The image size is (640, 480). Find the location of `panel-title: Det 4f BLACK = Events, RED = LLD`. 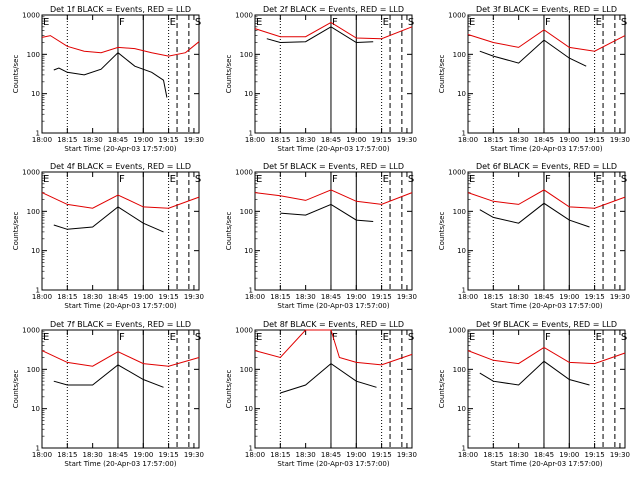

panel-title: Det 4f BLACK = Events, RED = LLD is located at coordinates (120, 166).